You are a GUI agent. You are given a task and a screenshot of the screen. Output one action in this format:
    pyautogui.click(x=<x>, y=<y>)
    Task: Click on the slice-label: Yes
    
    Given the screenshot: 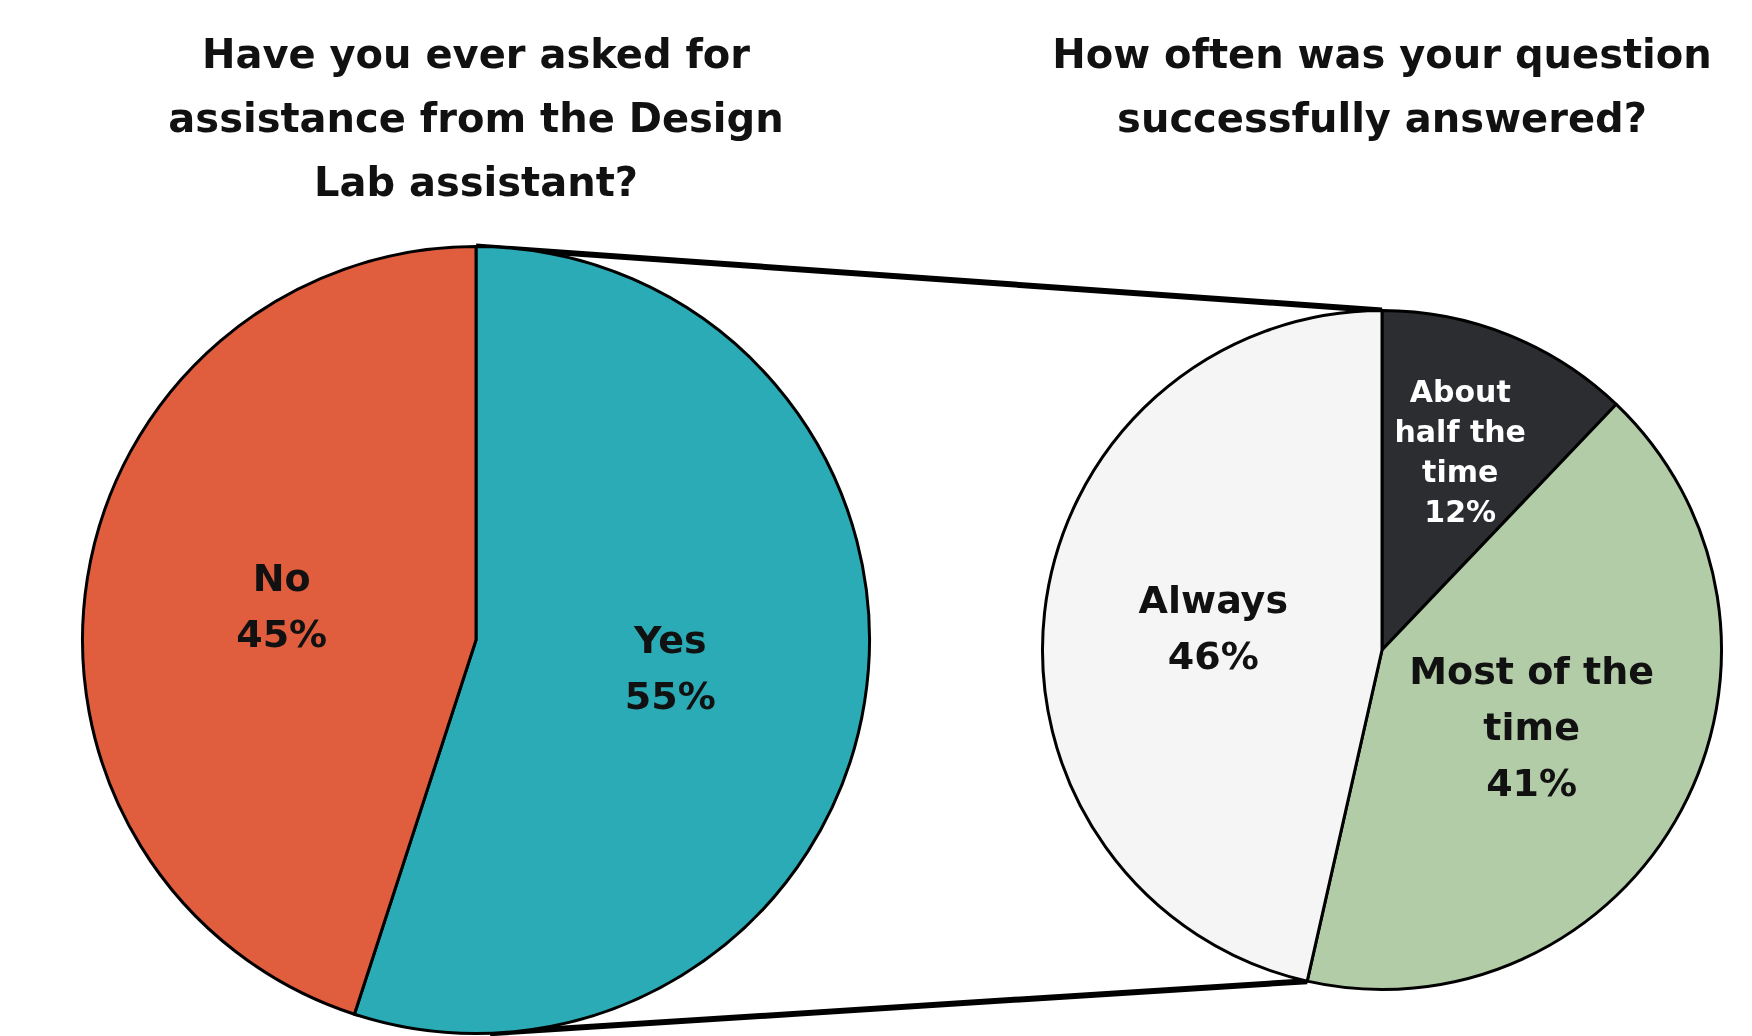 What is the action you would take?
    pyautogui.click(x=670, y=639)
    